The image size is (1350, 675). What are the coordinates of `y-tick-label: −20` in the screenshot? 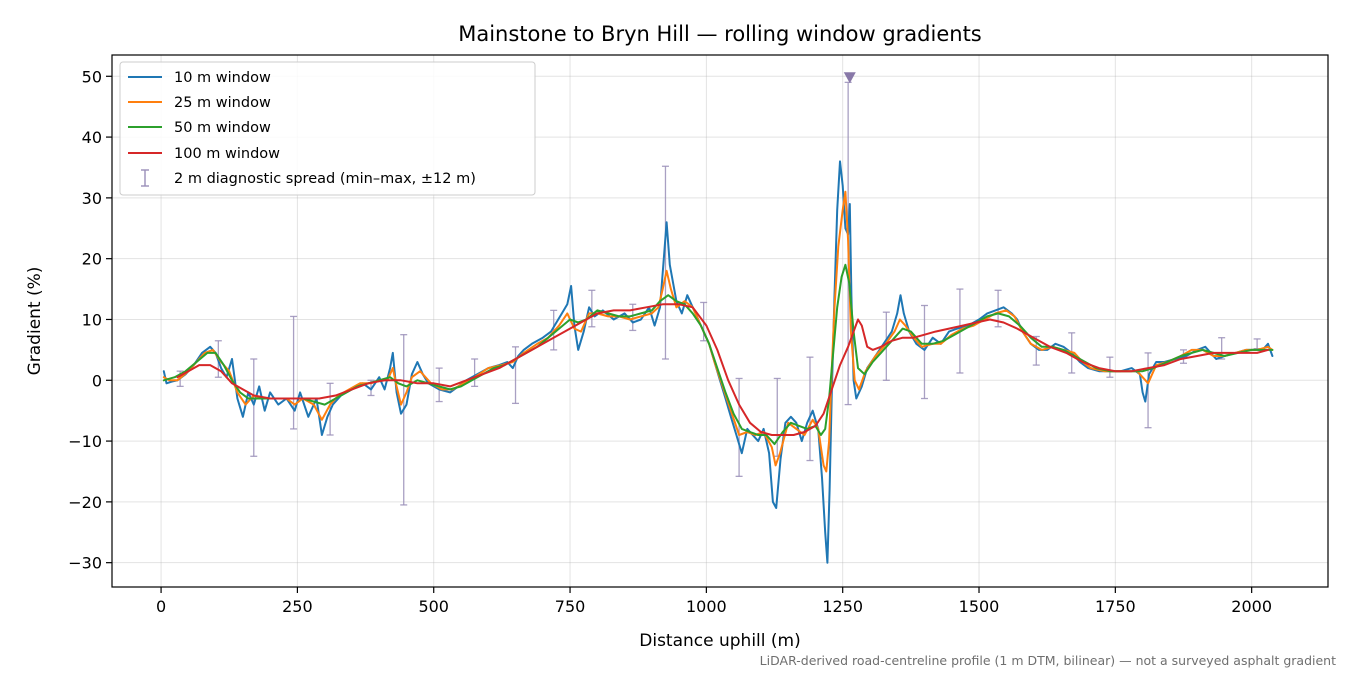 It's located at (85, 502).